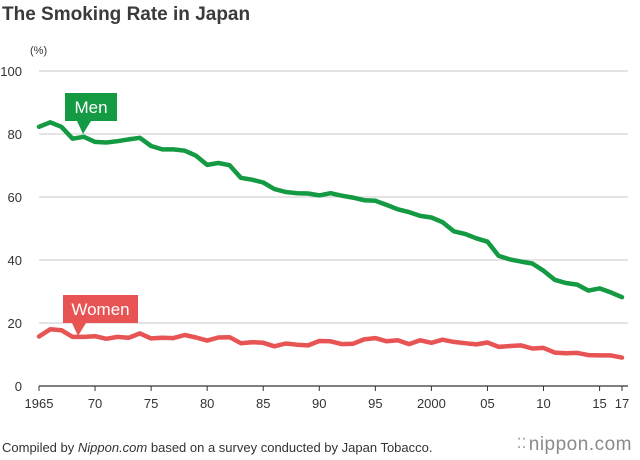 This screenshot has height=460, width=640. What do you see at coordinates (599, 403) in the screenshot?
I see `x-tick-label-2015: 15` at bounding box center [599, 403].